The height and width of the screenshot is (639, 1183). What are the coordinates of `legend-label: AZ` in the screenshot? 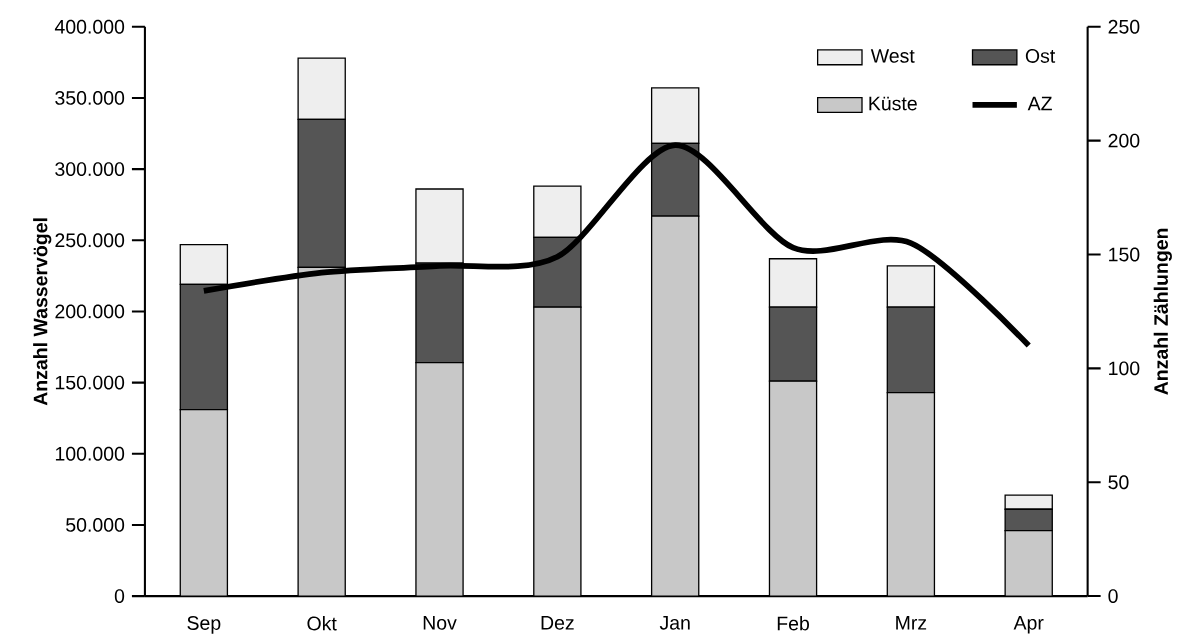 It's located at (1039, 103).